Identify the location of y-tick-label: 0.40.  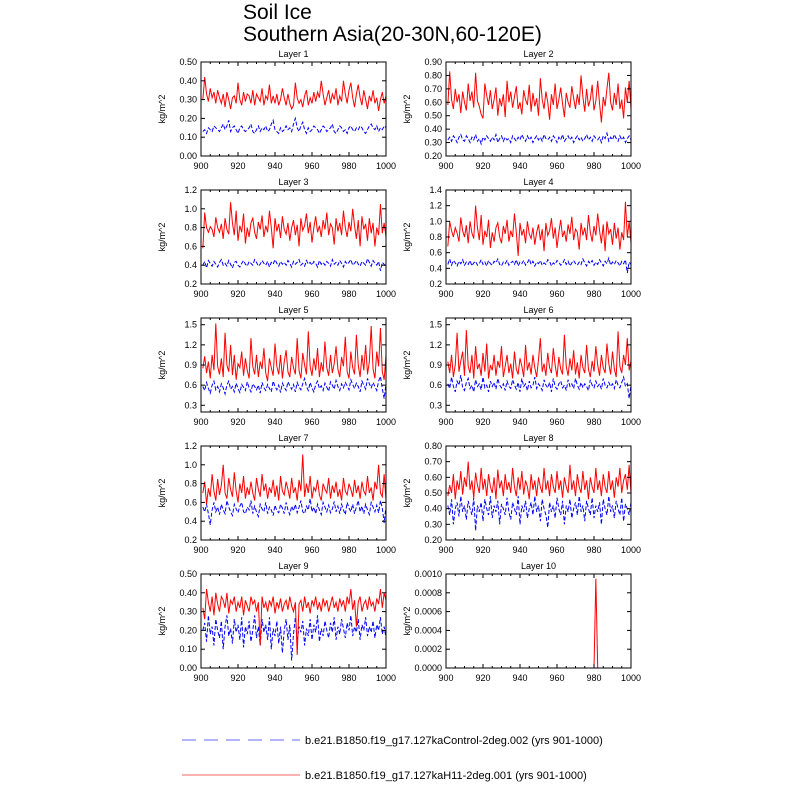
(433, 509).